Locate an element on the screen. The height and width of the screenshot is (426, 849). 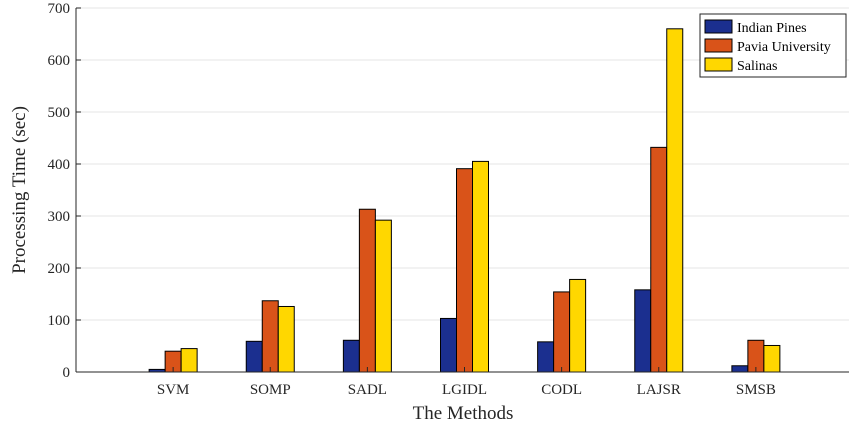
y-tick-label: 600 is located at coordinates (59, 61).